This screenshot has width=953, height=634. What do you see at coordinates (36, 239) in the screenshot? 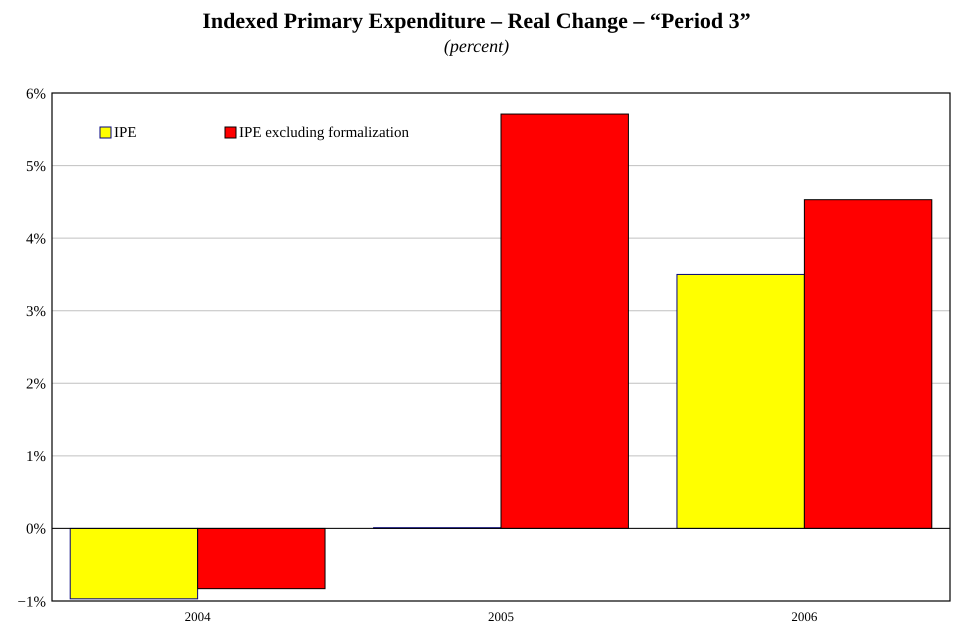
I see `y-tick-label: 4%` at bounding box center [36, 239].